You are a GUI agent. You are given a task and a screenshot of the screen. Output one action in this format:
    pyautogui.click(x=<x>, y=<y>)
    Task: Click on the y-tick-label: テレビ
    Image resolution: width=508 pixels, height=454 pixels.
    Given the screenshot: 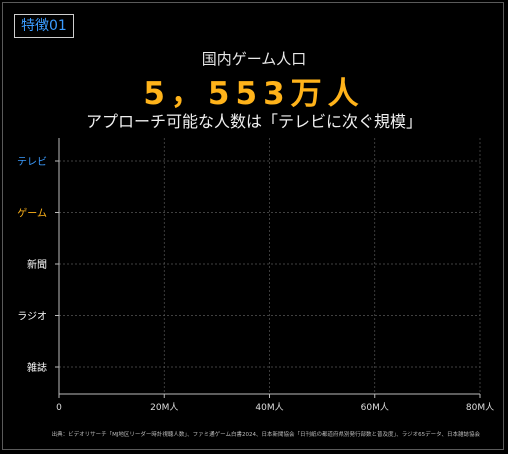 What is the action you would take?
    pyautogui.click(x=32, y=162)
    